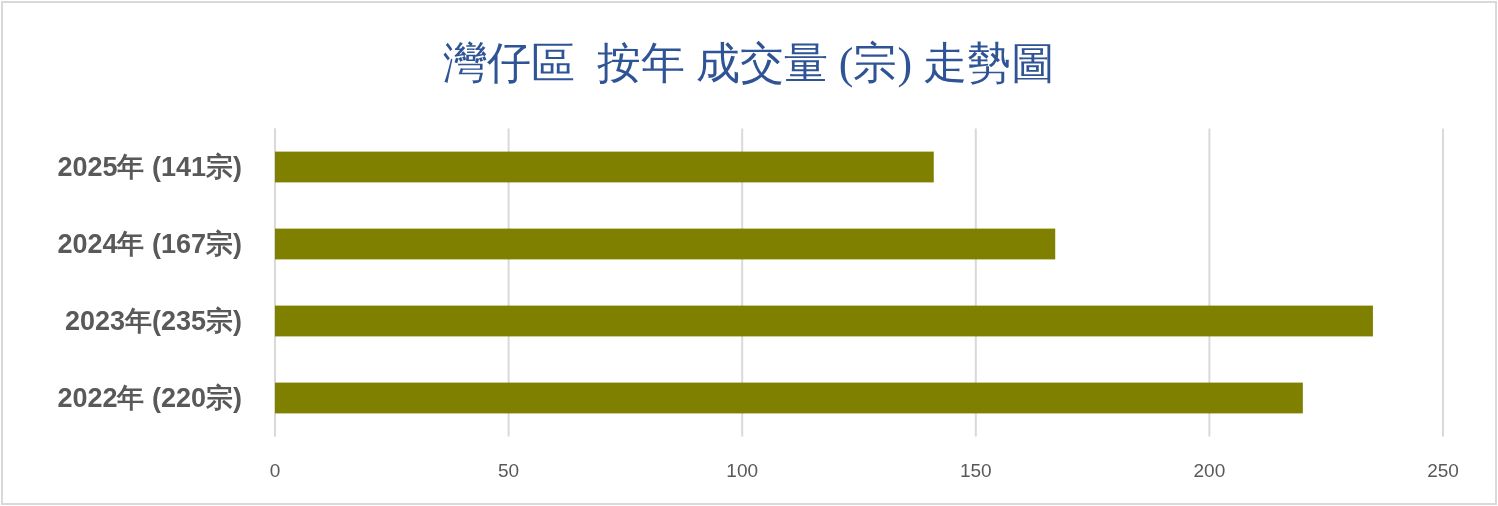  Describe the element at coordinates (1443, 470) in the screenshot. I see `x-tick-label: 250` at that location.